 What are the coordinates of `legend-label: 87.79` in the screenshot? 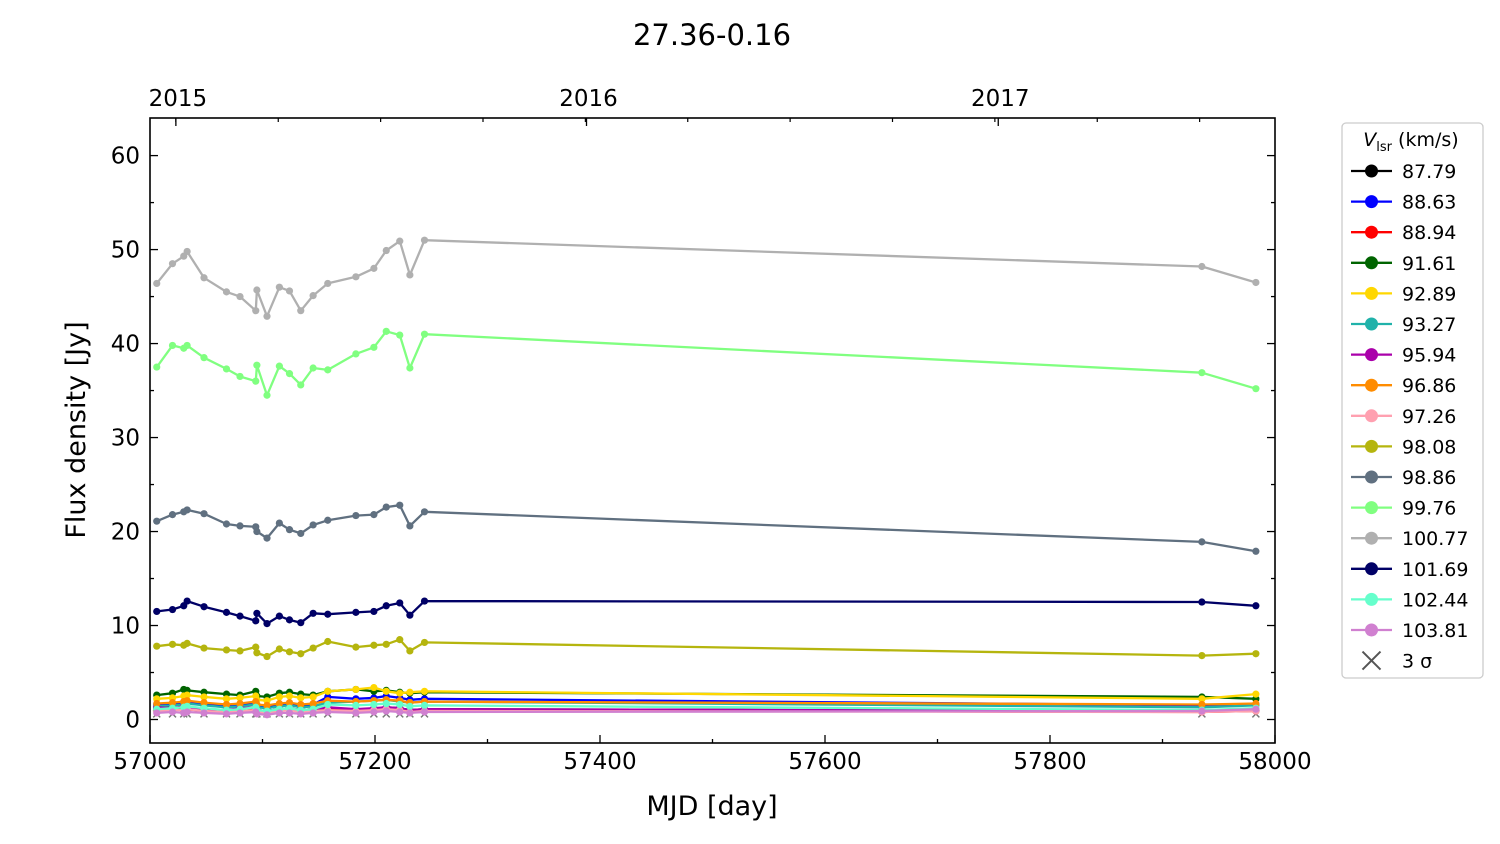 It's located at (1429, 172).